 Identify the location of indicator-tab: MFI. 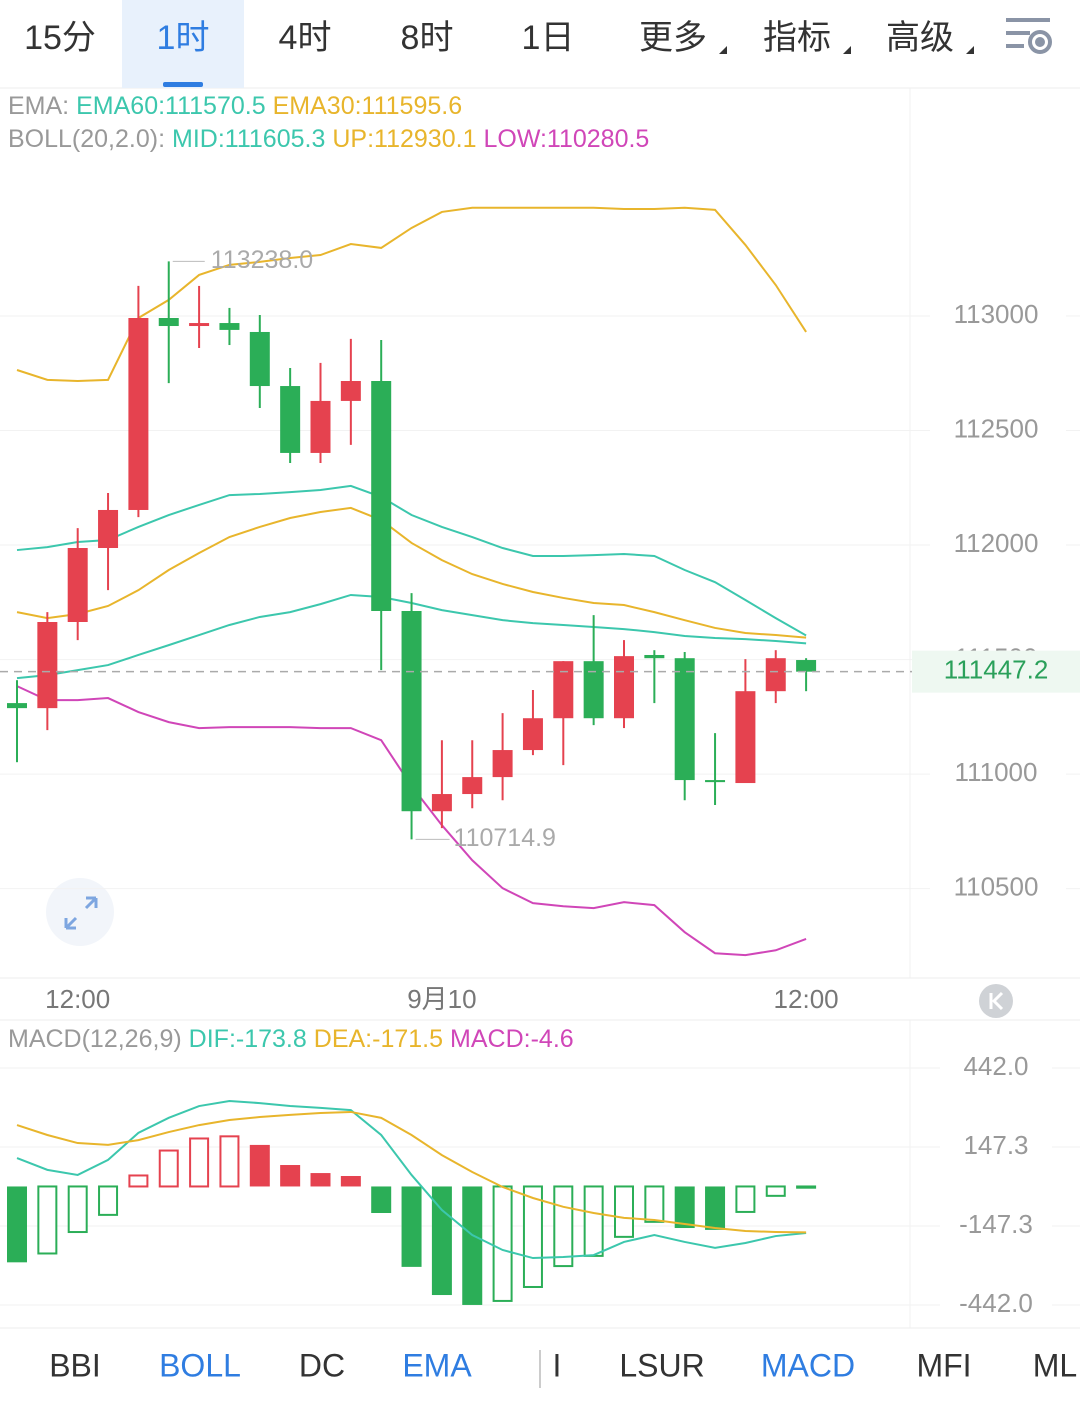
(943, 1365).